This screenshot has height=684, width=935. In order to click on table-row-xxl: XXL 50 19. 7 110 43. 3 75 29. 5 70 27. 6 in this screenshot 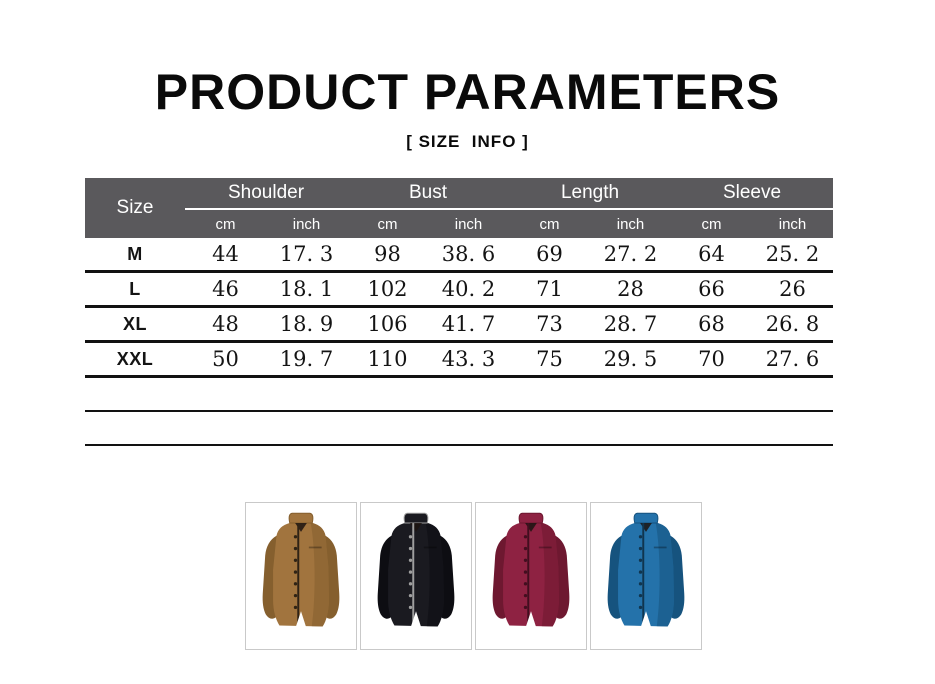, I will do `click(459, 359)`.